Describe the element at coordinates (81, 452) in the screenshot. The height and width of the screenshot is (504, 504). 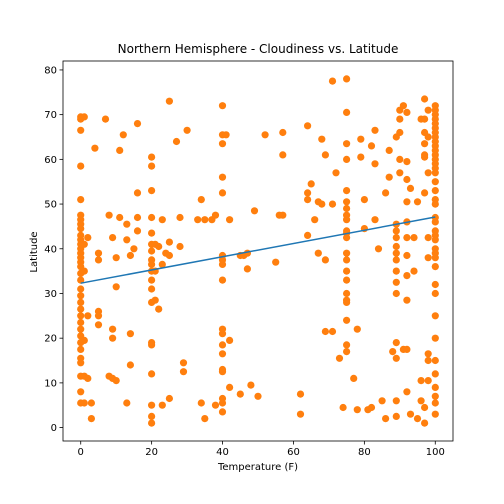
I see `x-tick-label: 0` at that location.